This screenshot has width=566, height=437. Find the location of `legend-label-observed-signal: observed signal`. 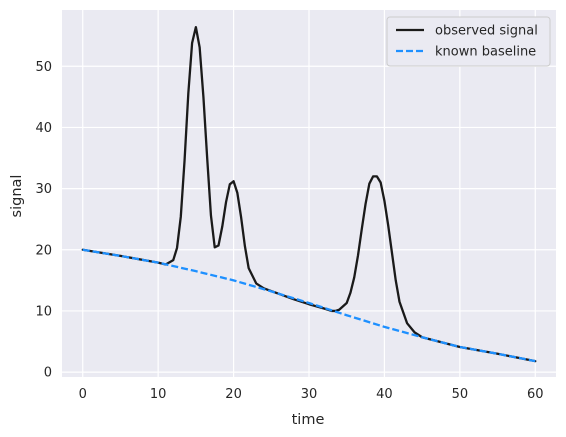

legend-label-observed-signal: observed signal is located at coordinates (486, 31).